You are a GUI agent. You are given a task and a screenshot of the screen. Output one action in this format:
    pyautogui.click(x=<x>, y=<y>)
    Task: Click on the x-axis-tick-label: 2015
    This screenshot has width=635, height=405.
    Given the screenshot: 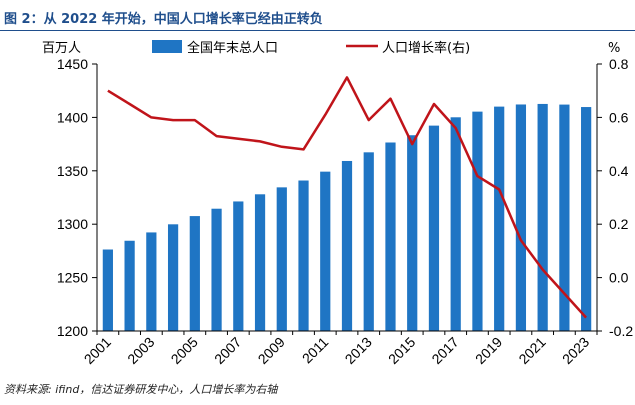 What is the action you would take?
    pyautogui.click(x=401, y=350)
    